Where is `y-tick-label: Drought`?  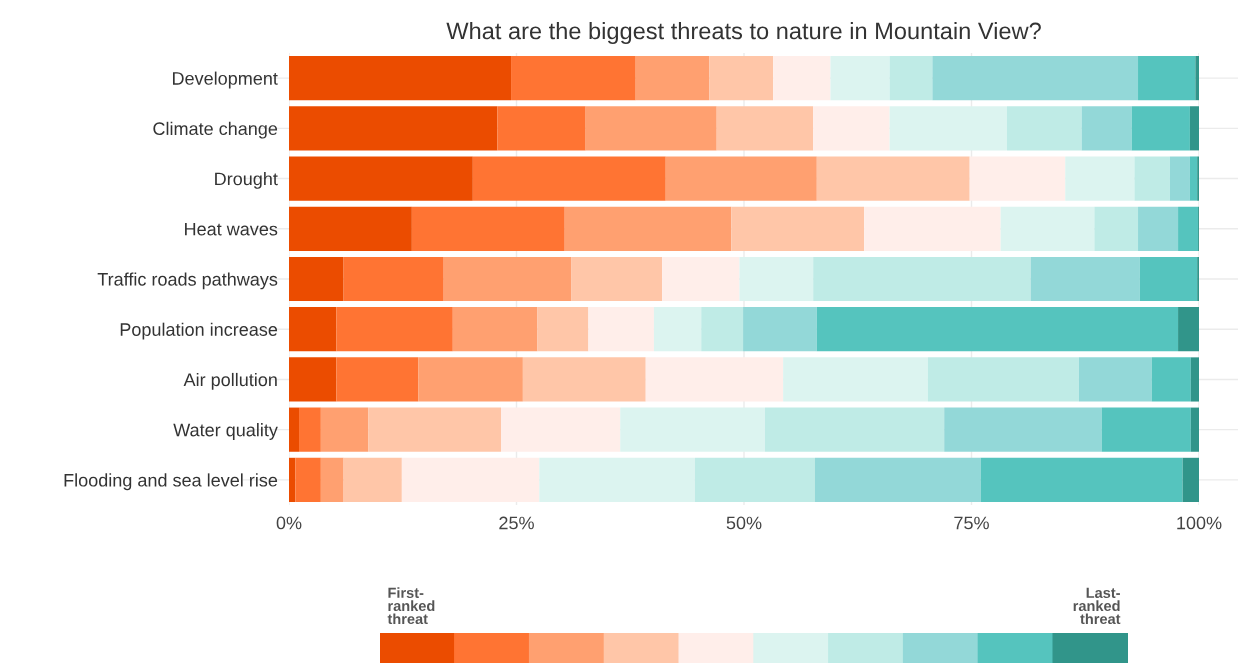
y-tick-label: Drought is located at coordinates (246, 180).